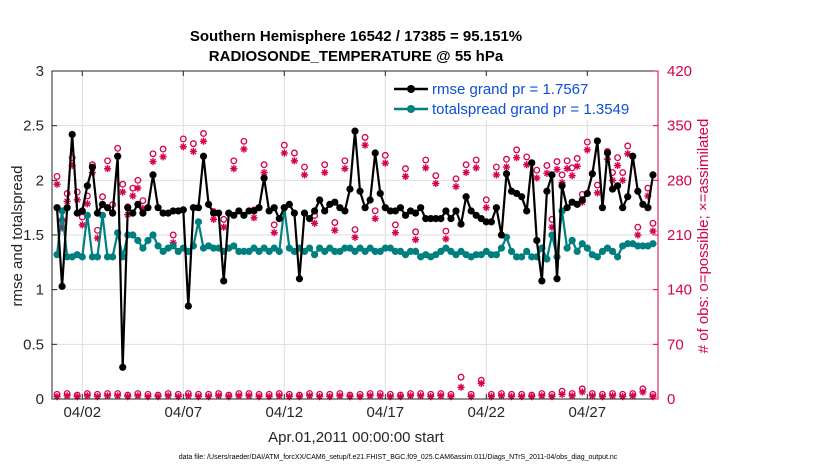 The image size is (830, 470). What do you see at coordinates (17, 236) in the screenshot?
I see `y-axis-left-label: rmse and totalspread` at bounding box center [17, 236].